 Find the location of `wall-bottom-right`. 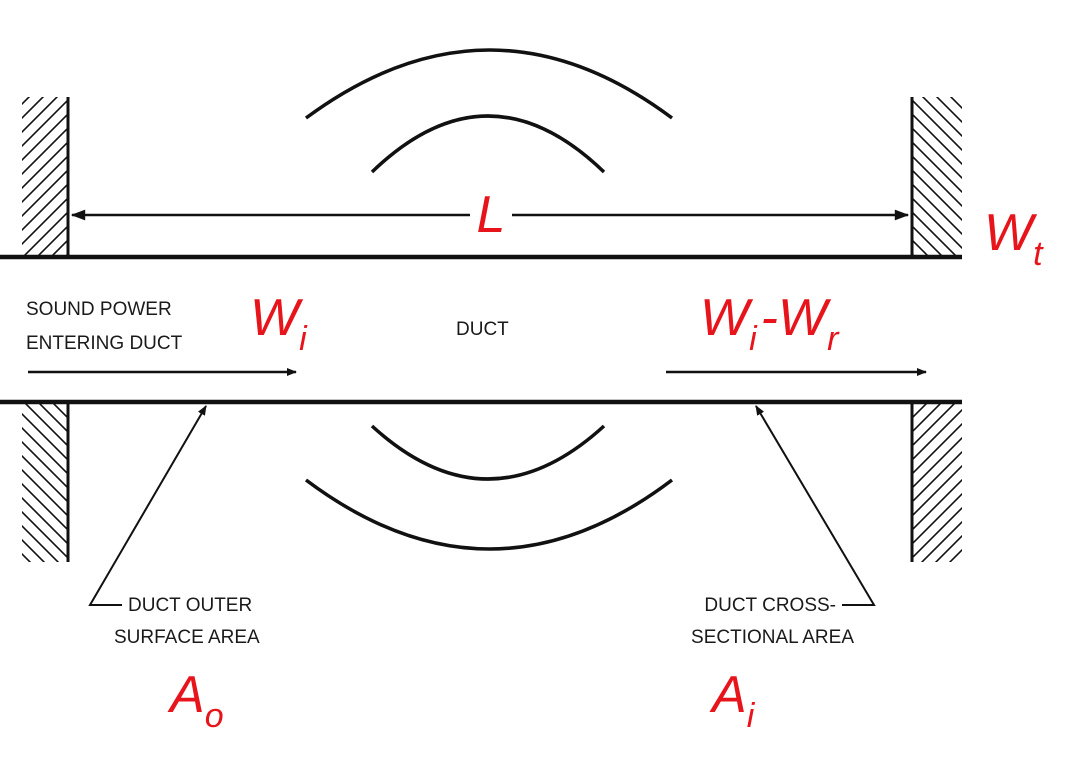

wall-bottom-right is located at coordinates (936, 482).